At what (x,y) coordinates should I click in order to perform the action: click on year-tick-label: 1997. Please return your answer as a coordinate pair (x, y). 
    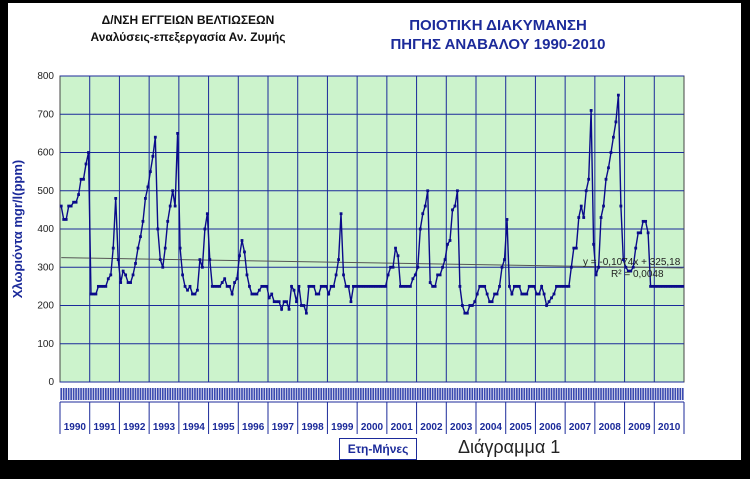
    Looking at the image, I should click on (283, 427).